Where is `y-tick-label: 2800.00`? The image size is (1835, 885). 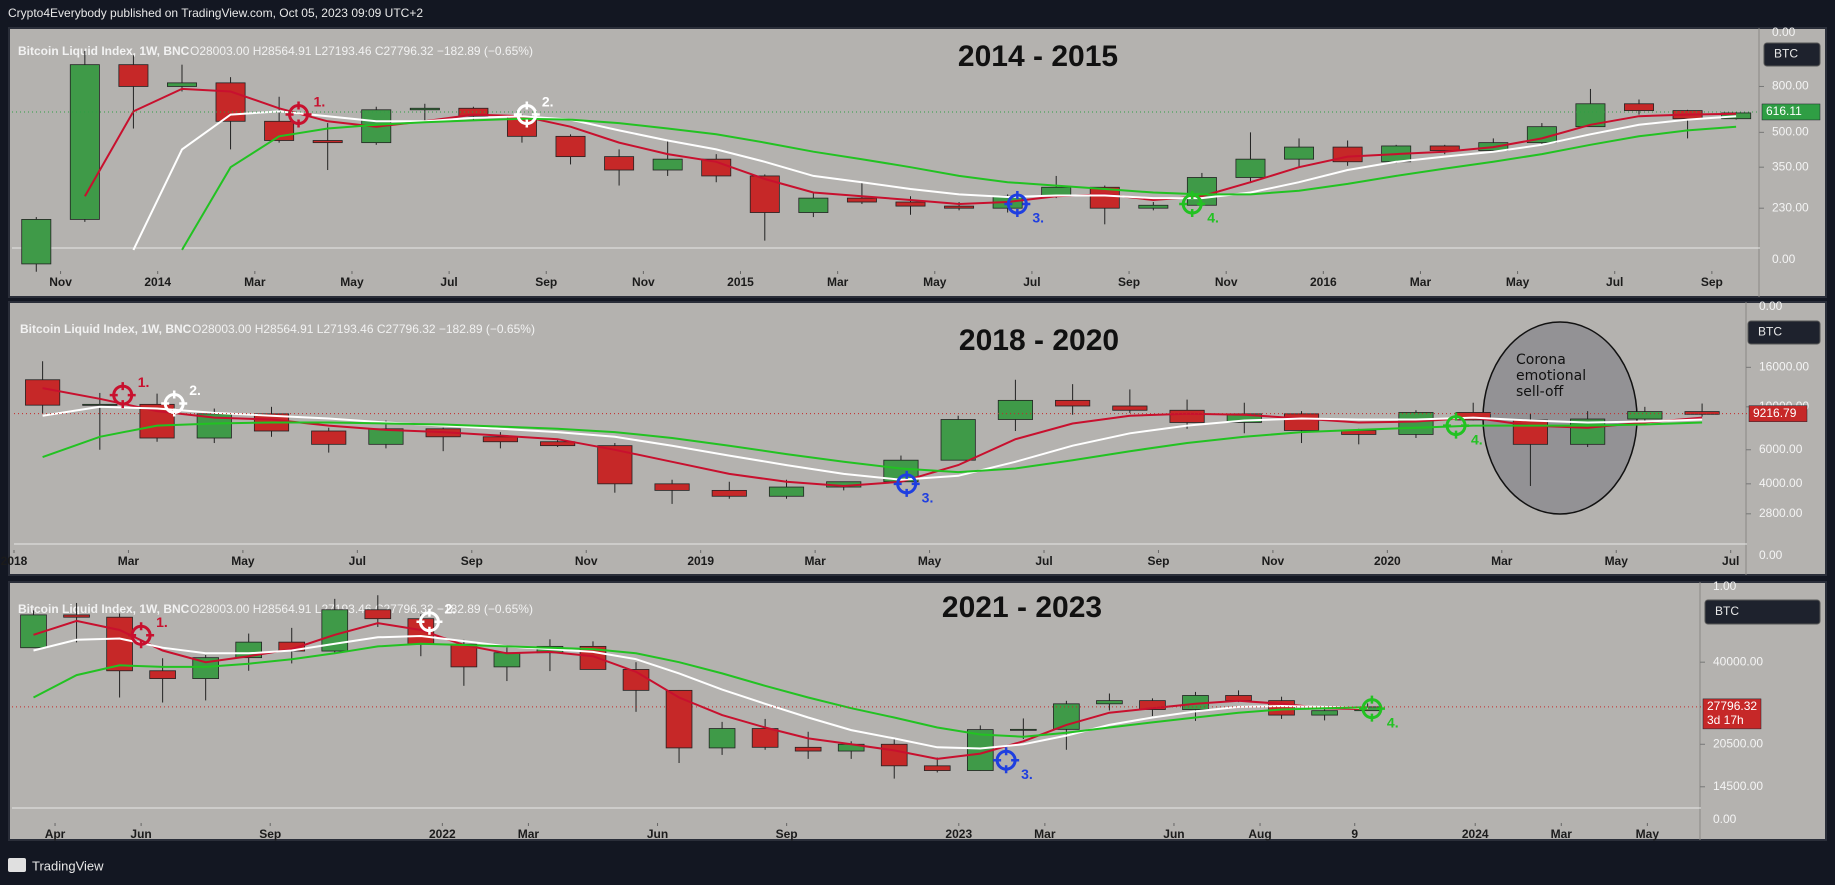
y-tick-label: 2800.00 is located at coordinates (1781, 513).